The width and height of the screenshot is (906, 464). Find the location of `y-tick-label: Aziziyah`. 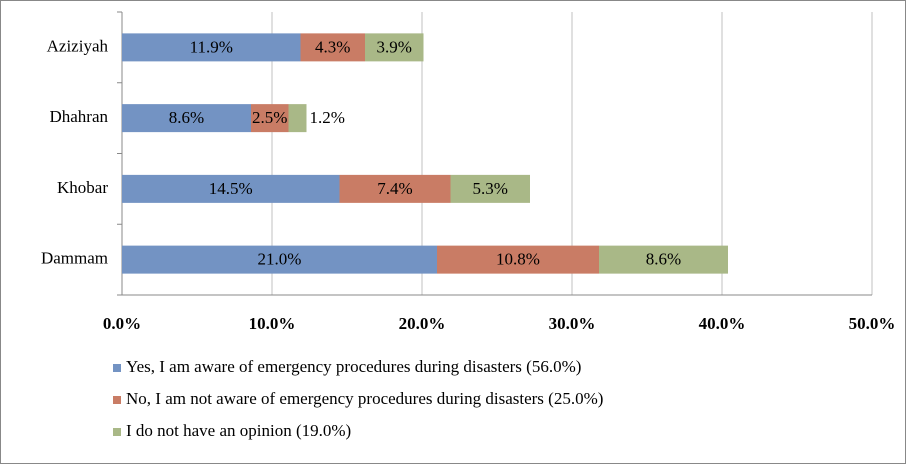

y-tick-label: Aziziyah is located at coordinates (78, 45).